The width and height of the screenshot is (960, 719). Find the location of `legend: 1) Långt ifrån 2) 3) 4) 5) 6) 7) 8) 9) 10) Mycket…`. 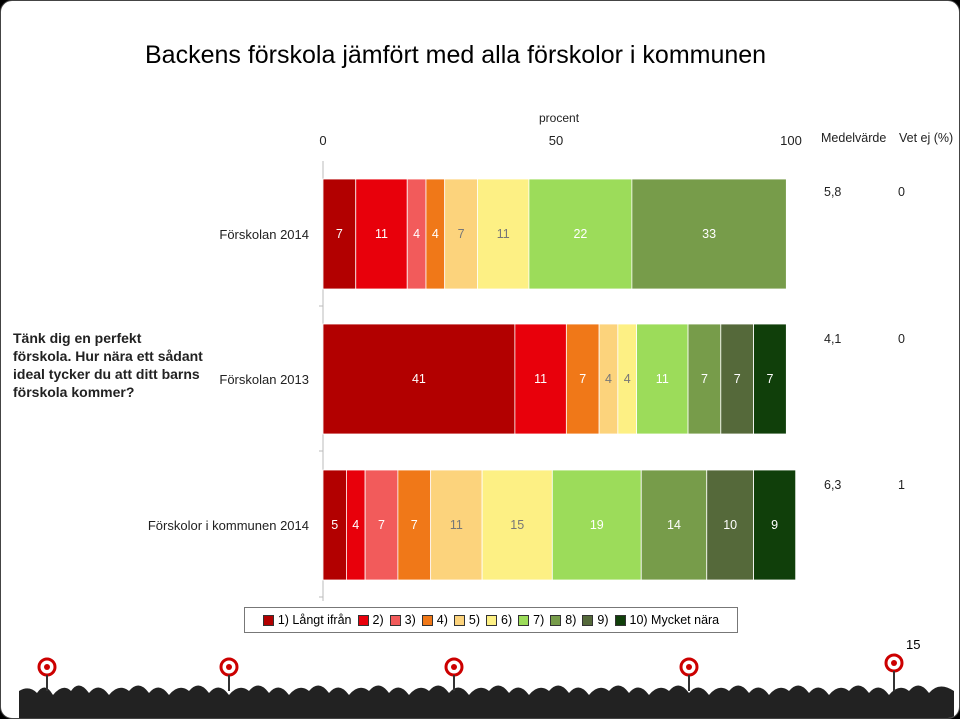

legend: 1) Långt ifrån 2) 3) 4) 5) 6) 7) 8) 9) 10) Mycket… is located at coordinates (491, 620).